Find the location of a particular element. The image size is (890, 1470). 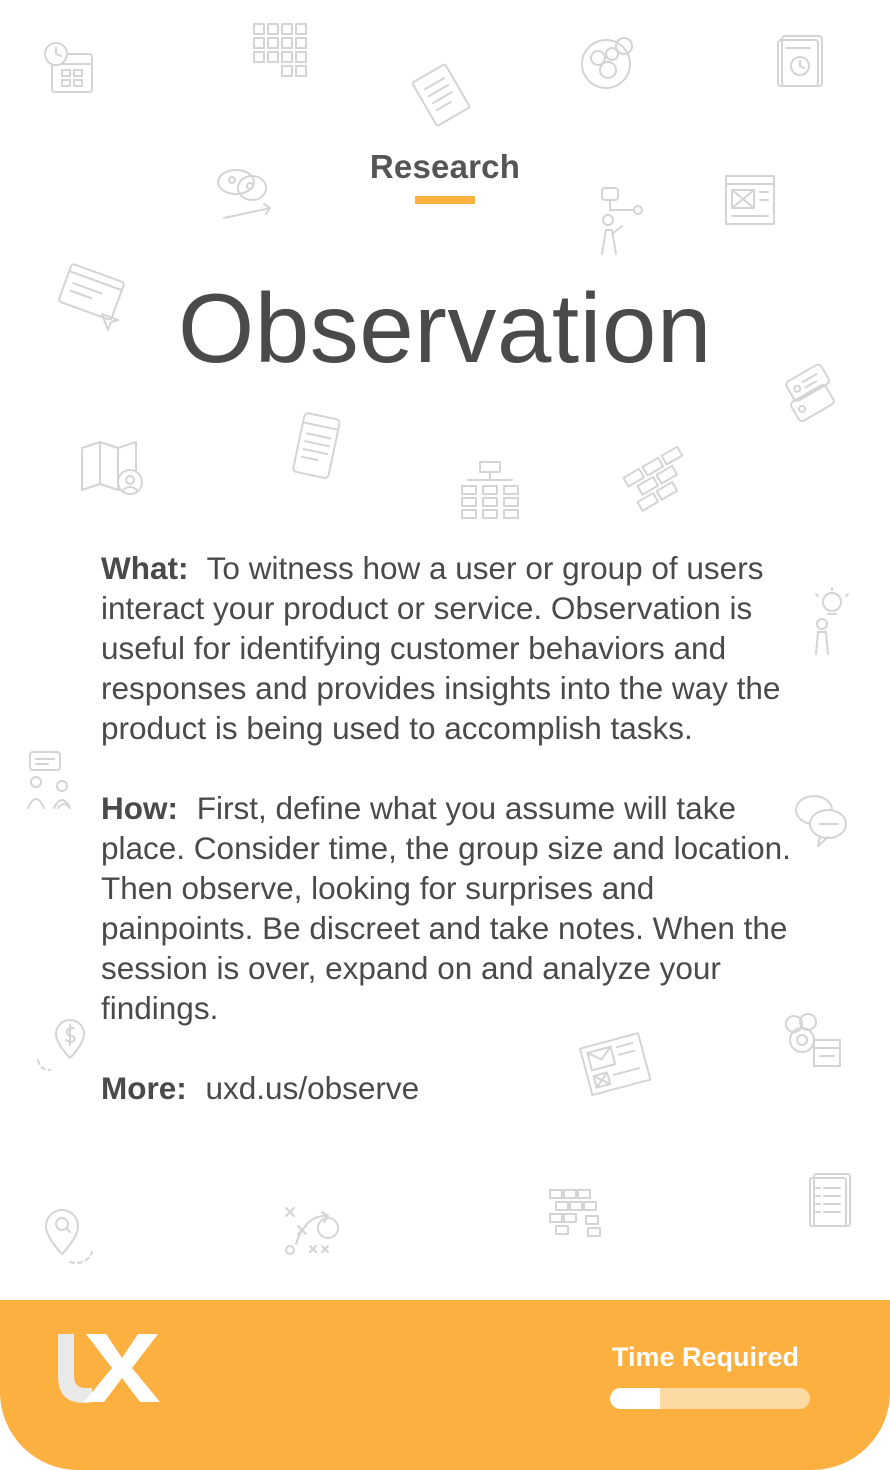

time-required-label: Time Required is located at coordinates (706, 1357).